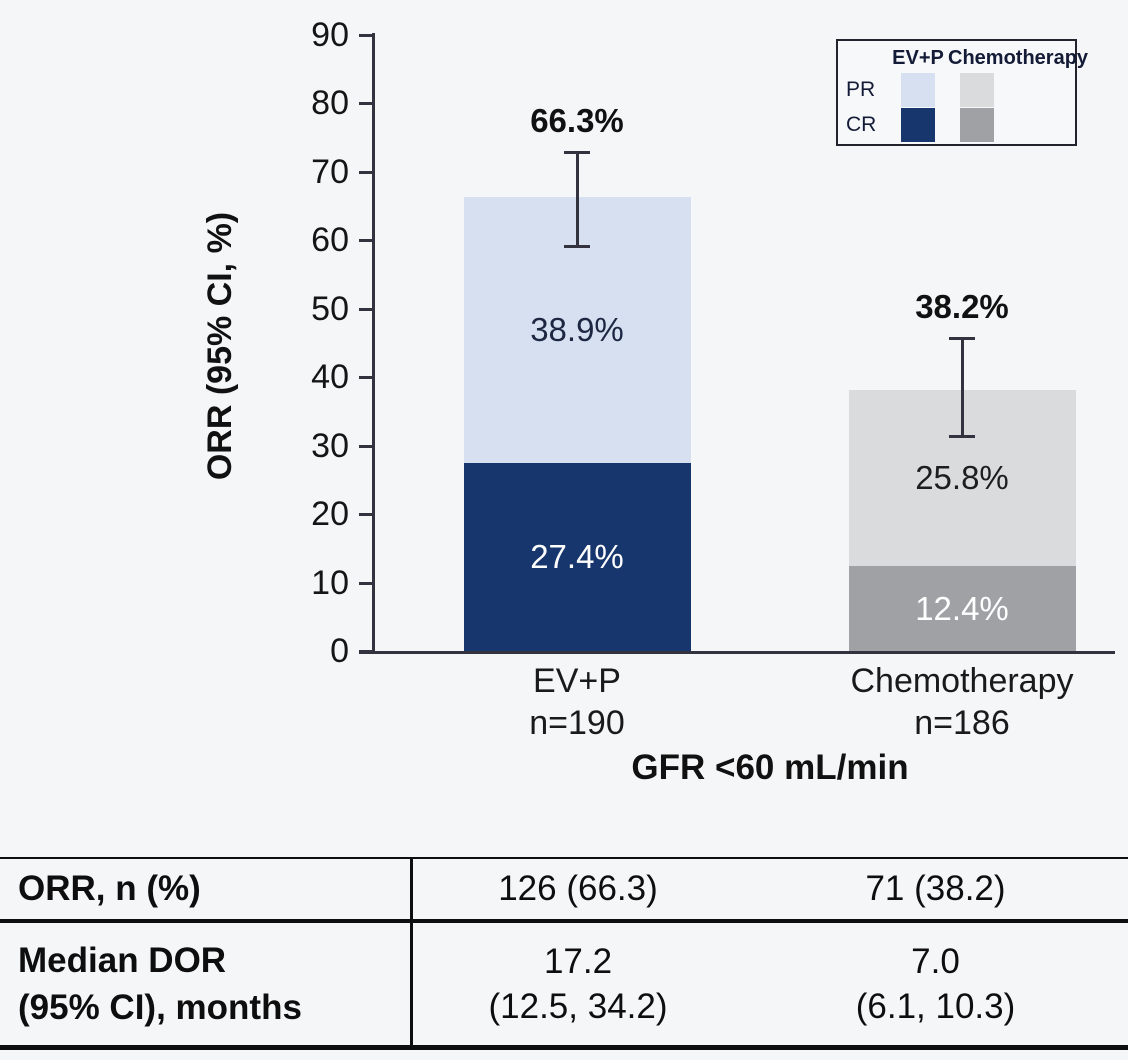 The height and width of the screenshot is (1060, 1128). What do you see at coordinates (339, 651) in the screenshot?
I see `y-axis-tick-label: 0` at bounding box center [339, 651].